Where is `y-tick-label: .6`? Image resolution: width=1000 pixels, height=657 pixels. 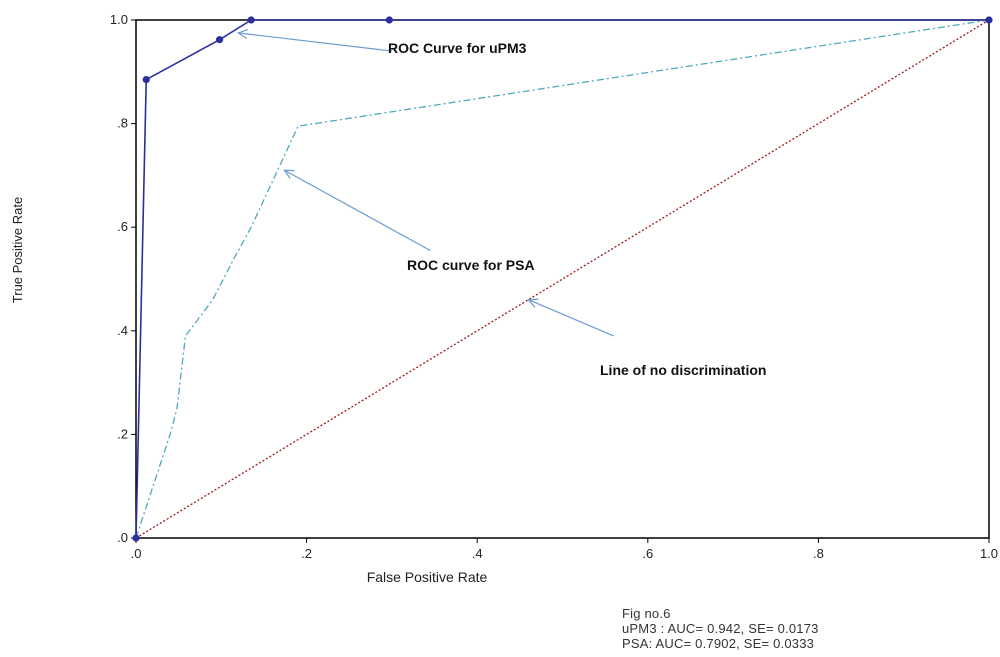 y-tick-label: .6 is located at coordinates (122, 226).